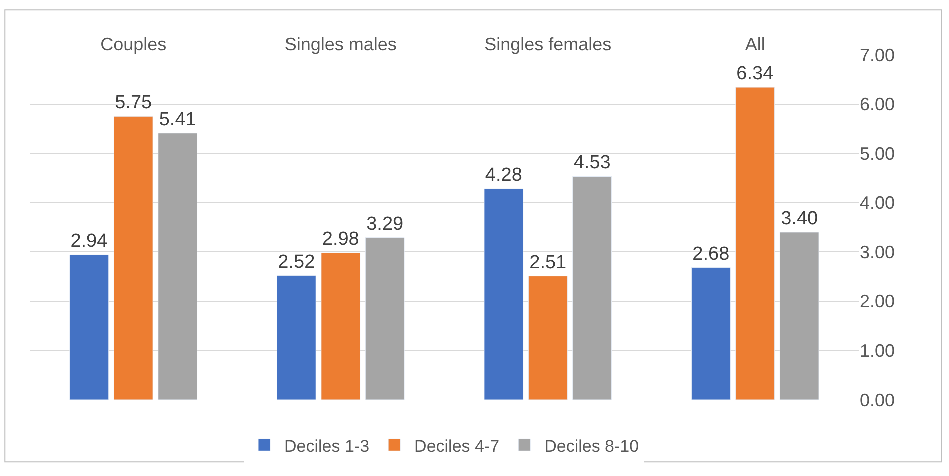 This screenshot has width=949, height=476. I want to click on legend-label: Deciles 1-3, so click(327, 446).